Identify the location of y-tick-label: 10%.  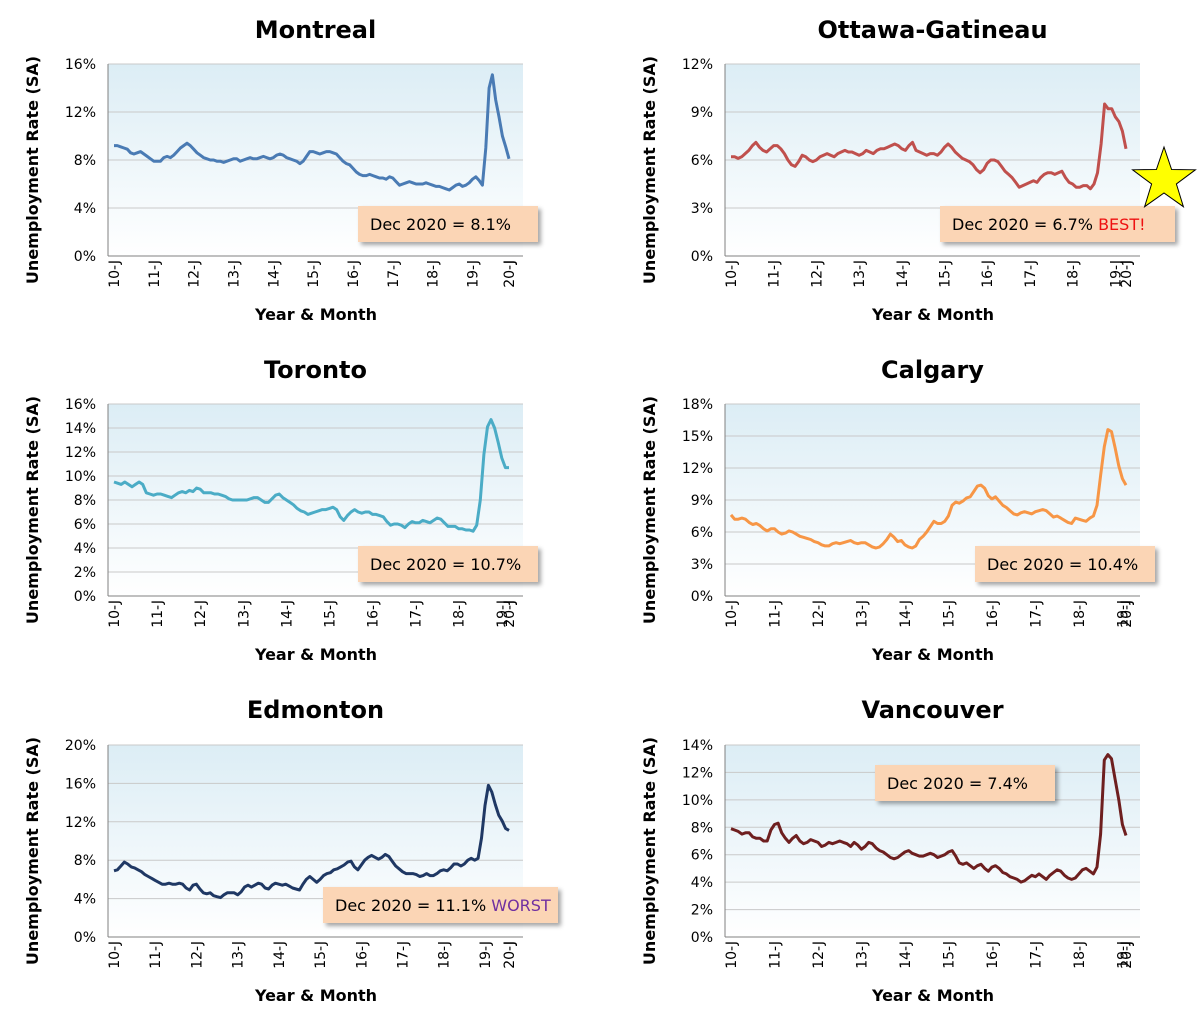
(697, 801).